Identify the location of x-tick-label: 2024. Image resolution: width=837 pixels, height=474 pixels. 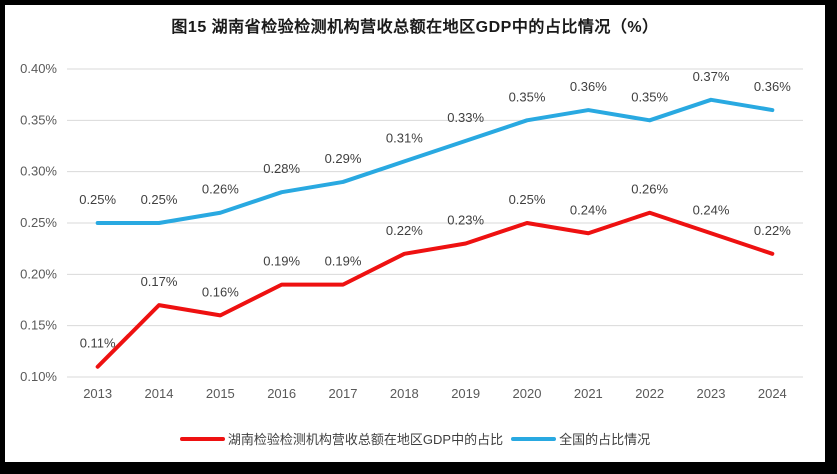
(772, 393).